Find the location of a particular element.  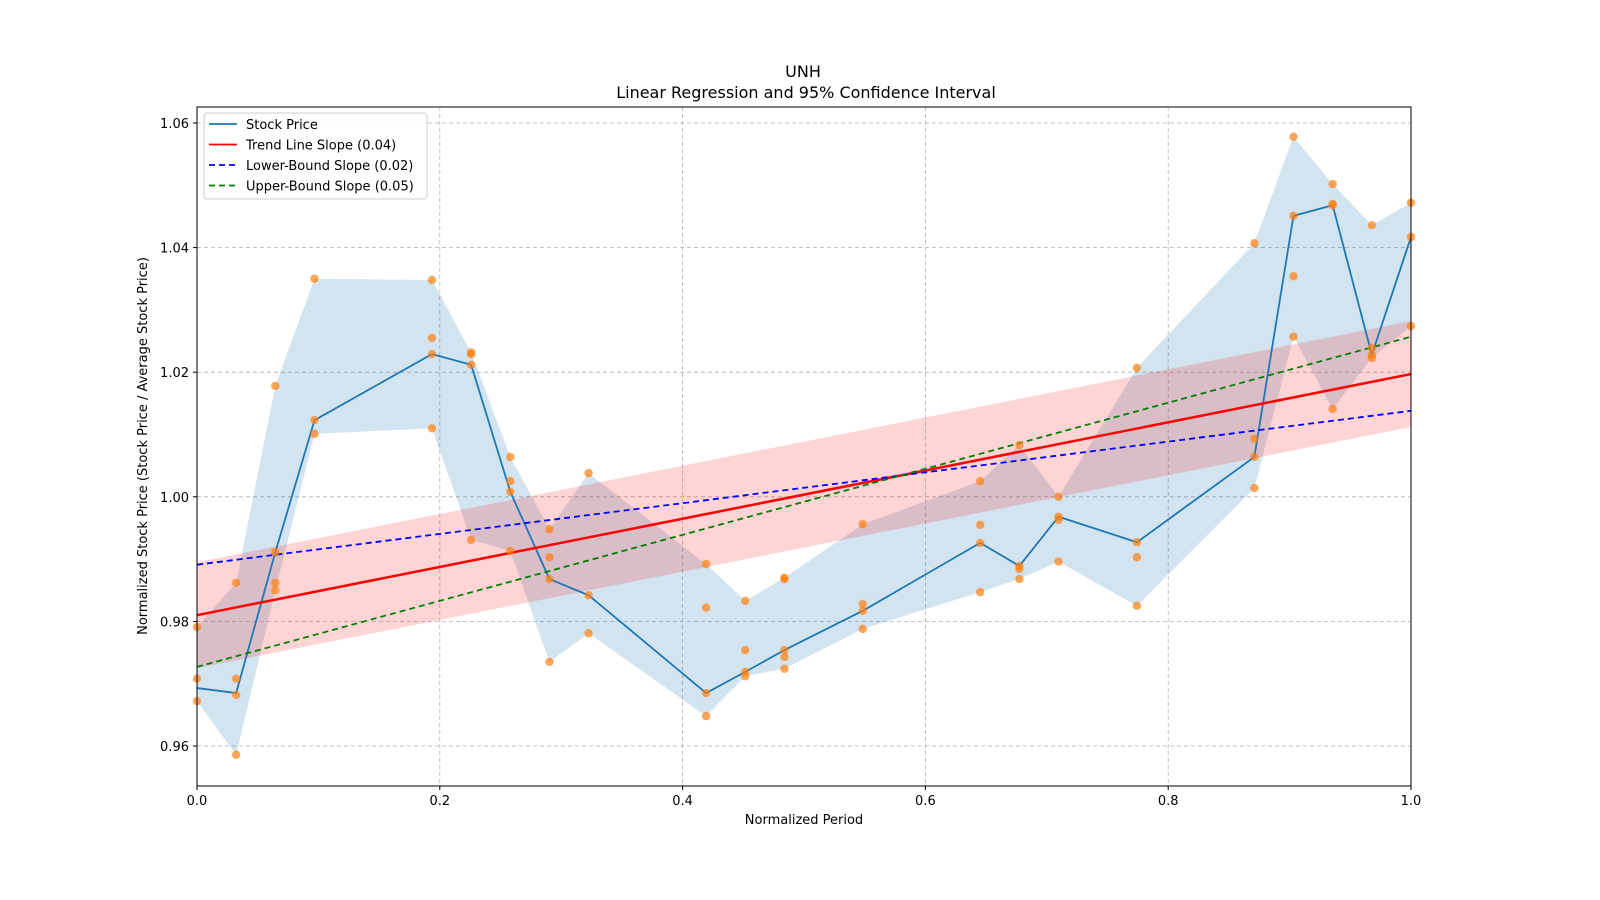

x-tick-label: 0.8 is located at coordinates (1168, 801).